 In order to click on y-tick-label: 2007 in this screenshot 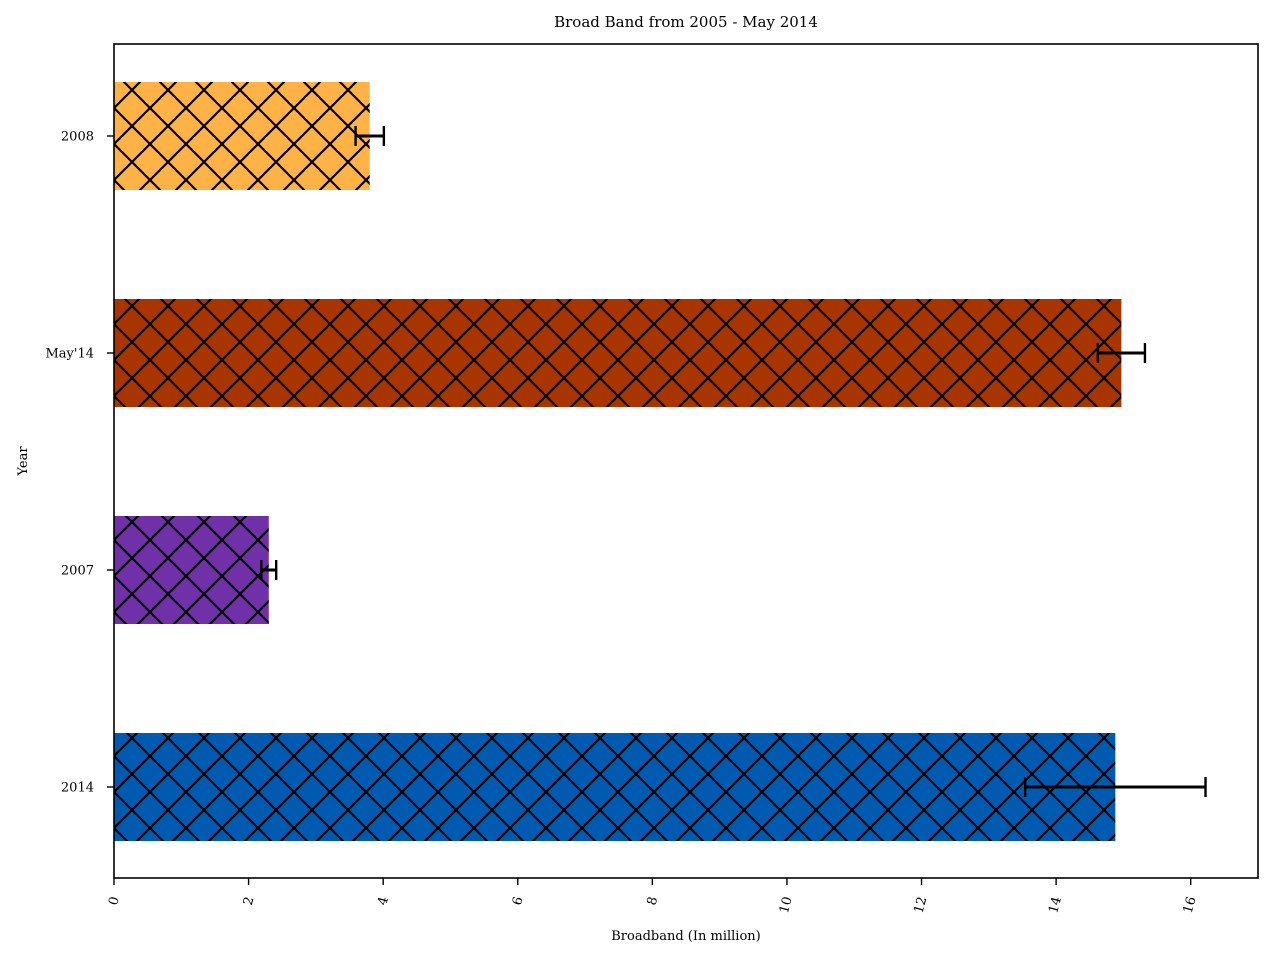, I will do `click(77, 571)`.